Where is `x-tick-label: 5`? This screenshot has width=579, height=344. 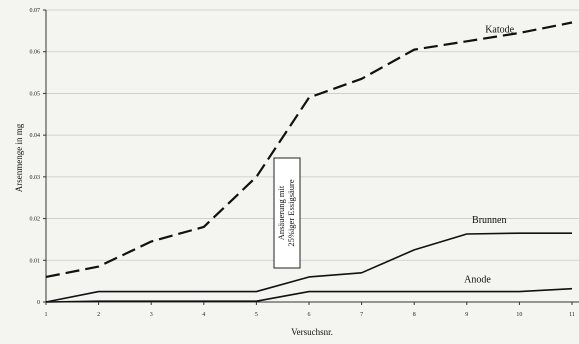
x-tick-label: 5 is located at coordinates (256, 315).